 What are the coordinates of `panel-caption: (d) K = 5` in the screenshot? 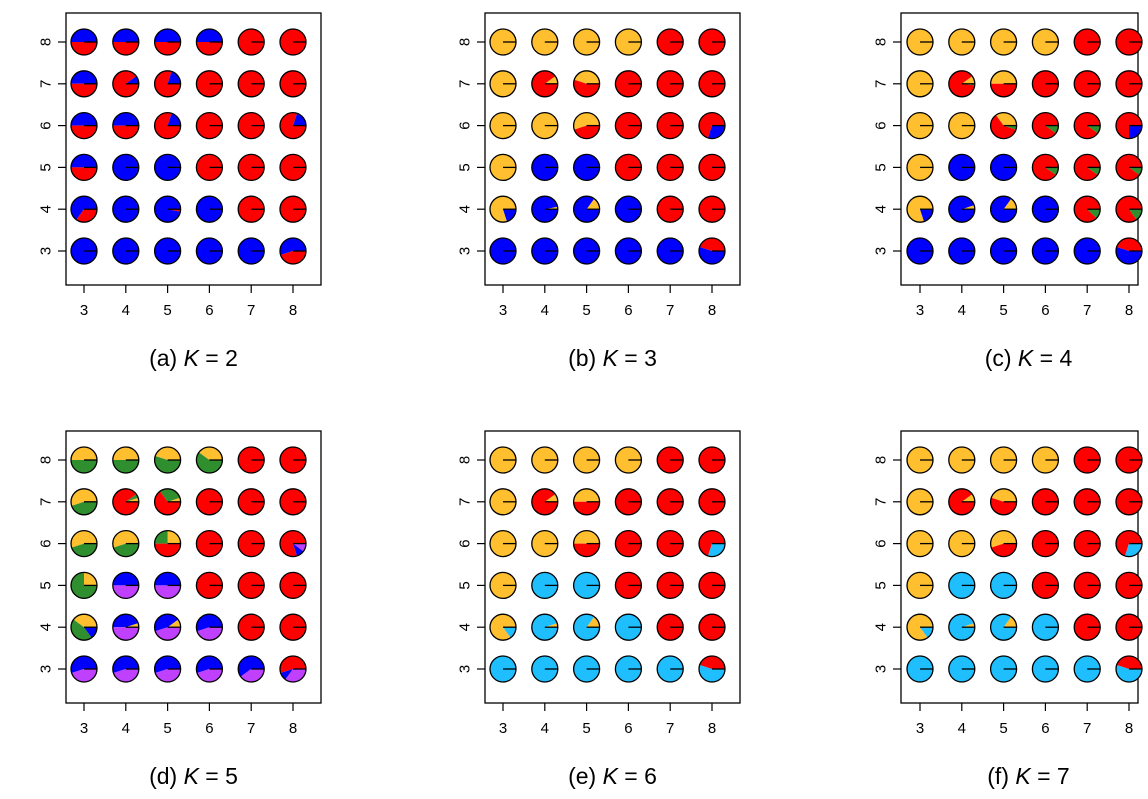 It's located at (193, 776).